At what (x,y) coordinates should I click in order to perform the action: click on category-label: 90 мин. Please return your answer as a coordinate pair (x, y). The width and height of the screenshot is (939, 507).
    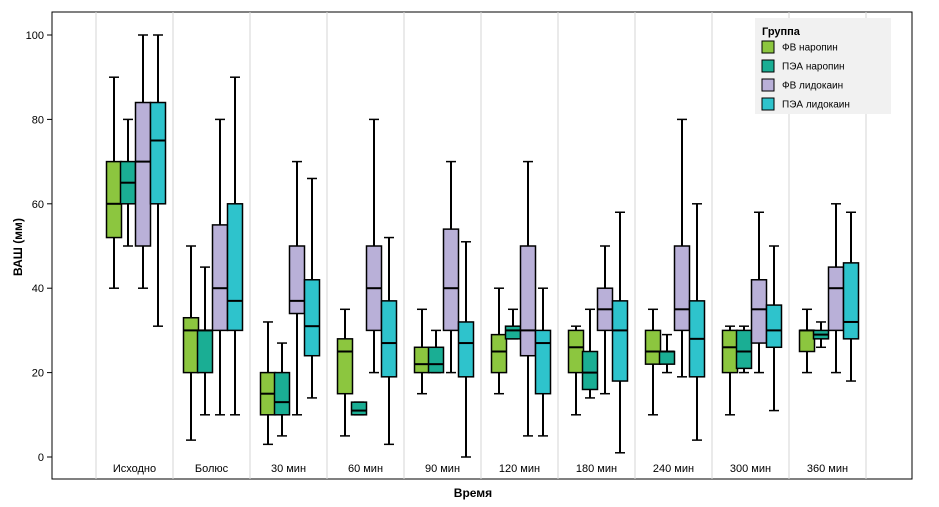
    Looking at the image, I should click on (442, 469).